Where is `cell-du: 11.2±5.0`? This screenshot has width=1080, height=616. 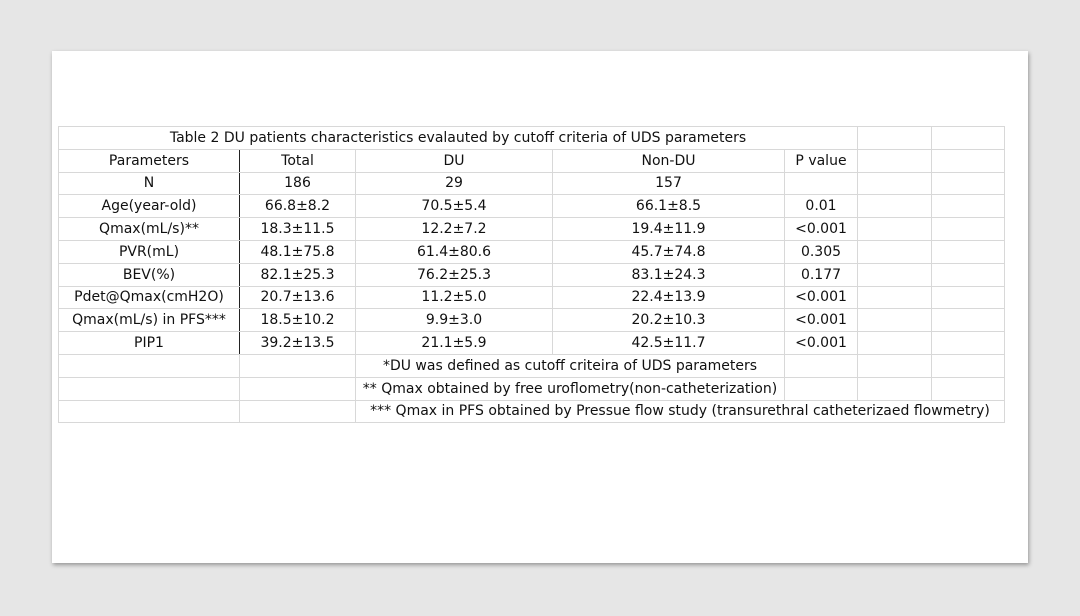 cell-du: 11.2±5.0 is located at coordinates (454, 297).